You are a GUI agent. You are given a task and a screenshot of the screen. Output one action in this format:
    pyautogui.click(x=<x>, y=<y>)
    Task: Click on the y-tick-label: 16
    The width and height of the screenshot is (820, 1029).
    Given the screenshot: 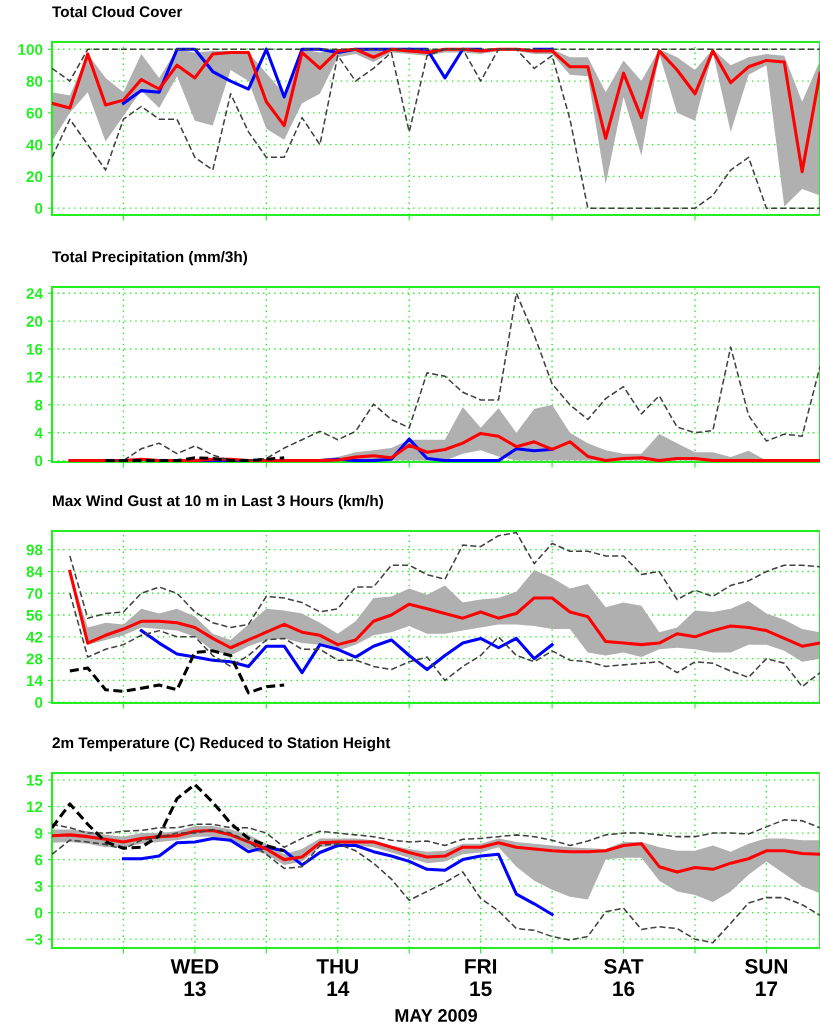 What is the action you would take?
    pyautogui.click(x=34, y=349)
    